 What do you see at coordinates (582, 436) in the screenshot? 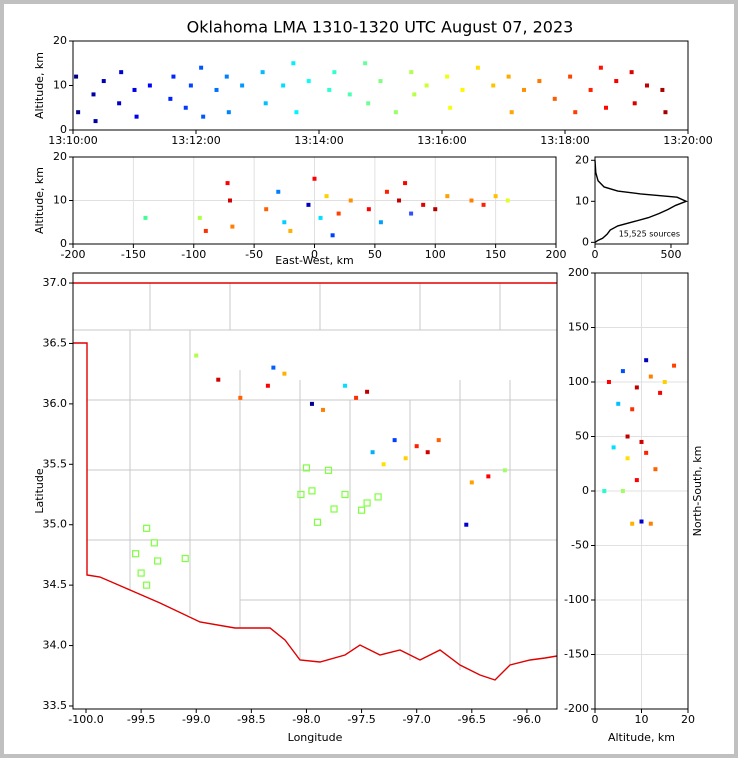
I see `y-tick-label: 50` at bounding box center [582, 436].